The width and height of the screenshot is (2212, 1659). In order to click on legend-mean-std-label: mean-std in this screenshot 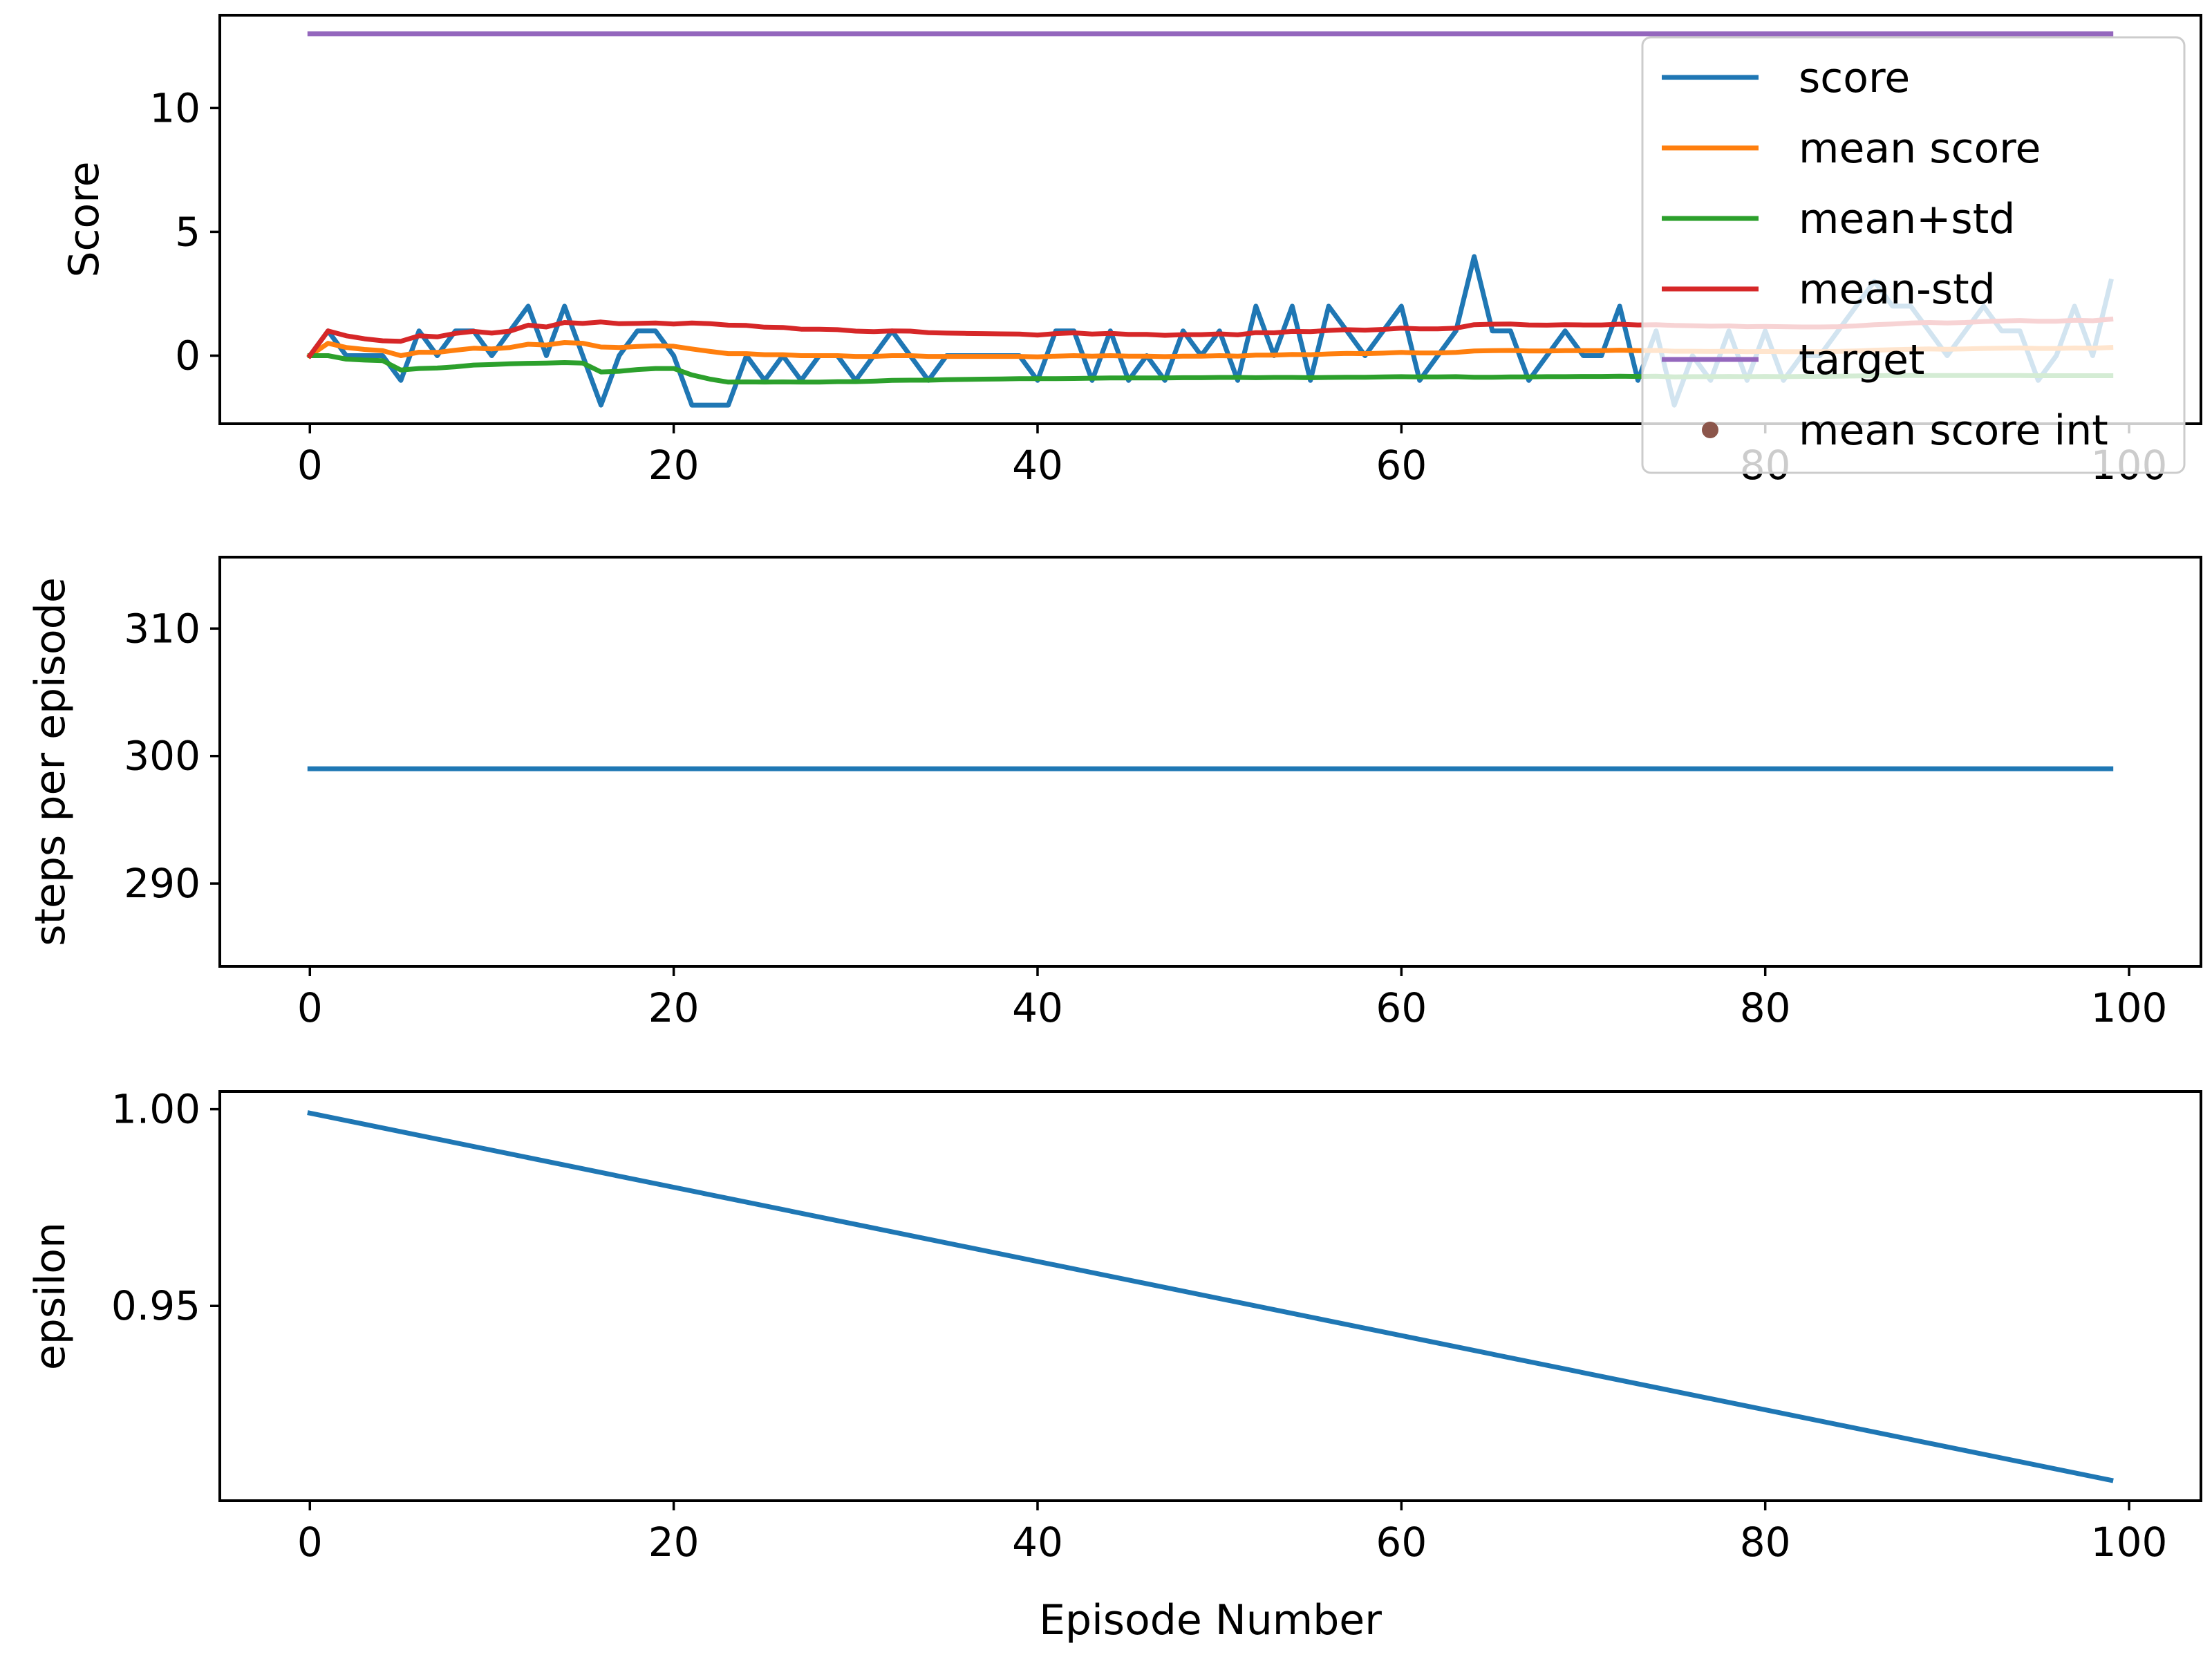, I will do `click(1897, 289)`.